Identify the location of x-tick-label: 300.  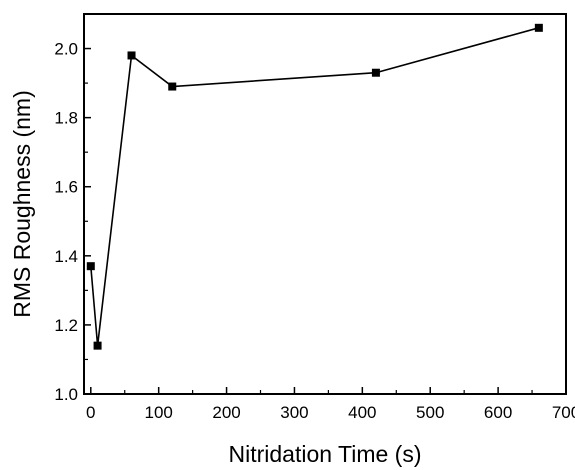
(294, 412).